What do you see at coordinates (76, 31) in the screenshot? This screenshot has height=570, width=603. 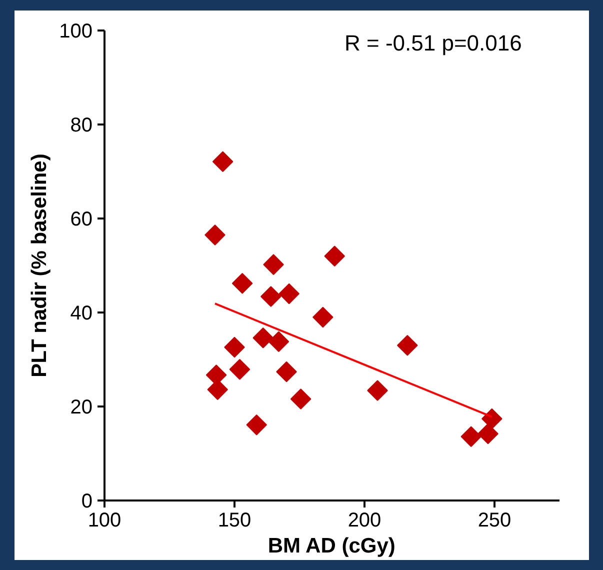 I see `y-tick-label: 100` at bounding box center [76, 31].